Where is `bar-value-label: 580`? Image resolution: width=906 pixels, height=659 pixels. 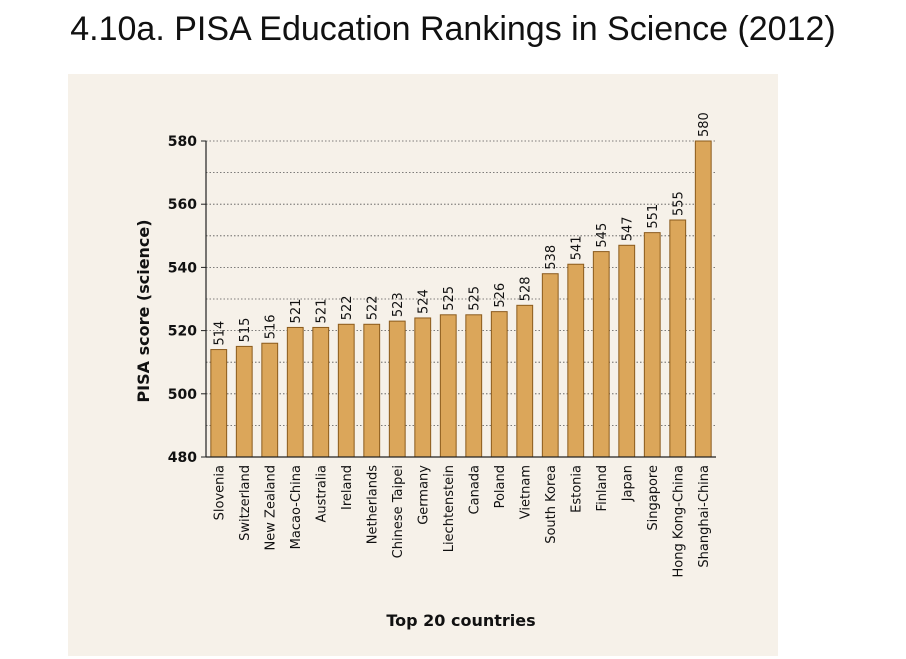 bar-value-label: 580 is located at coordinates (704, 124).